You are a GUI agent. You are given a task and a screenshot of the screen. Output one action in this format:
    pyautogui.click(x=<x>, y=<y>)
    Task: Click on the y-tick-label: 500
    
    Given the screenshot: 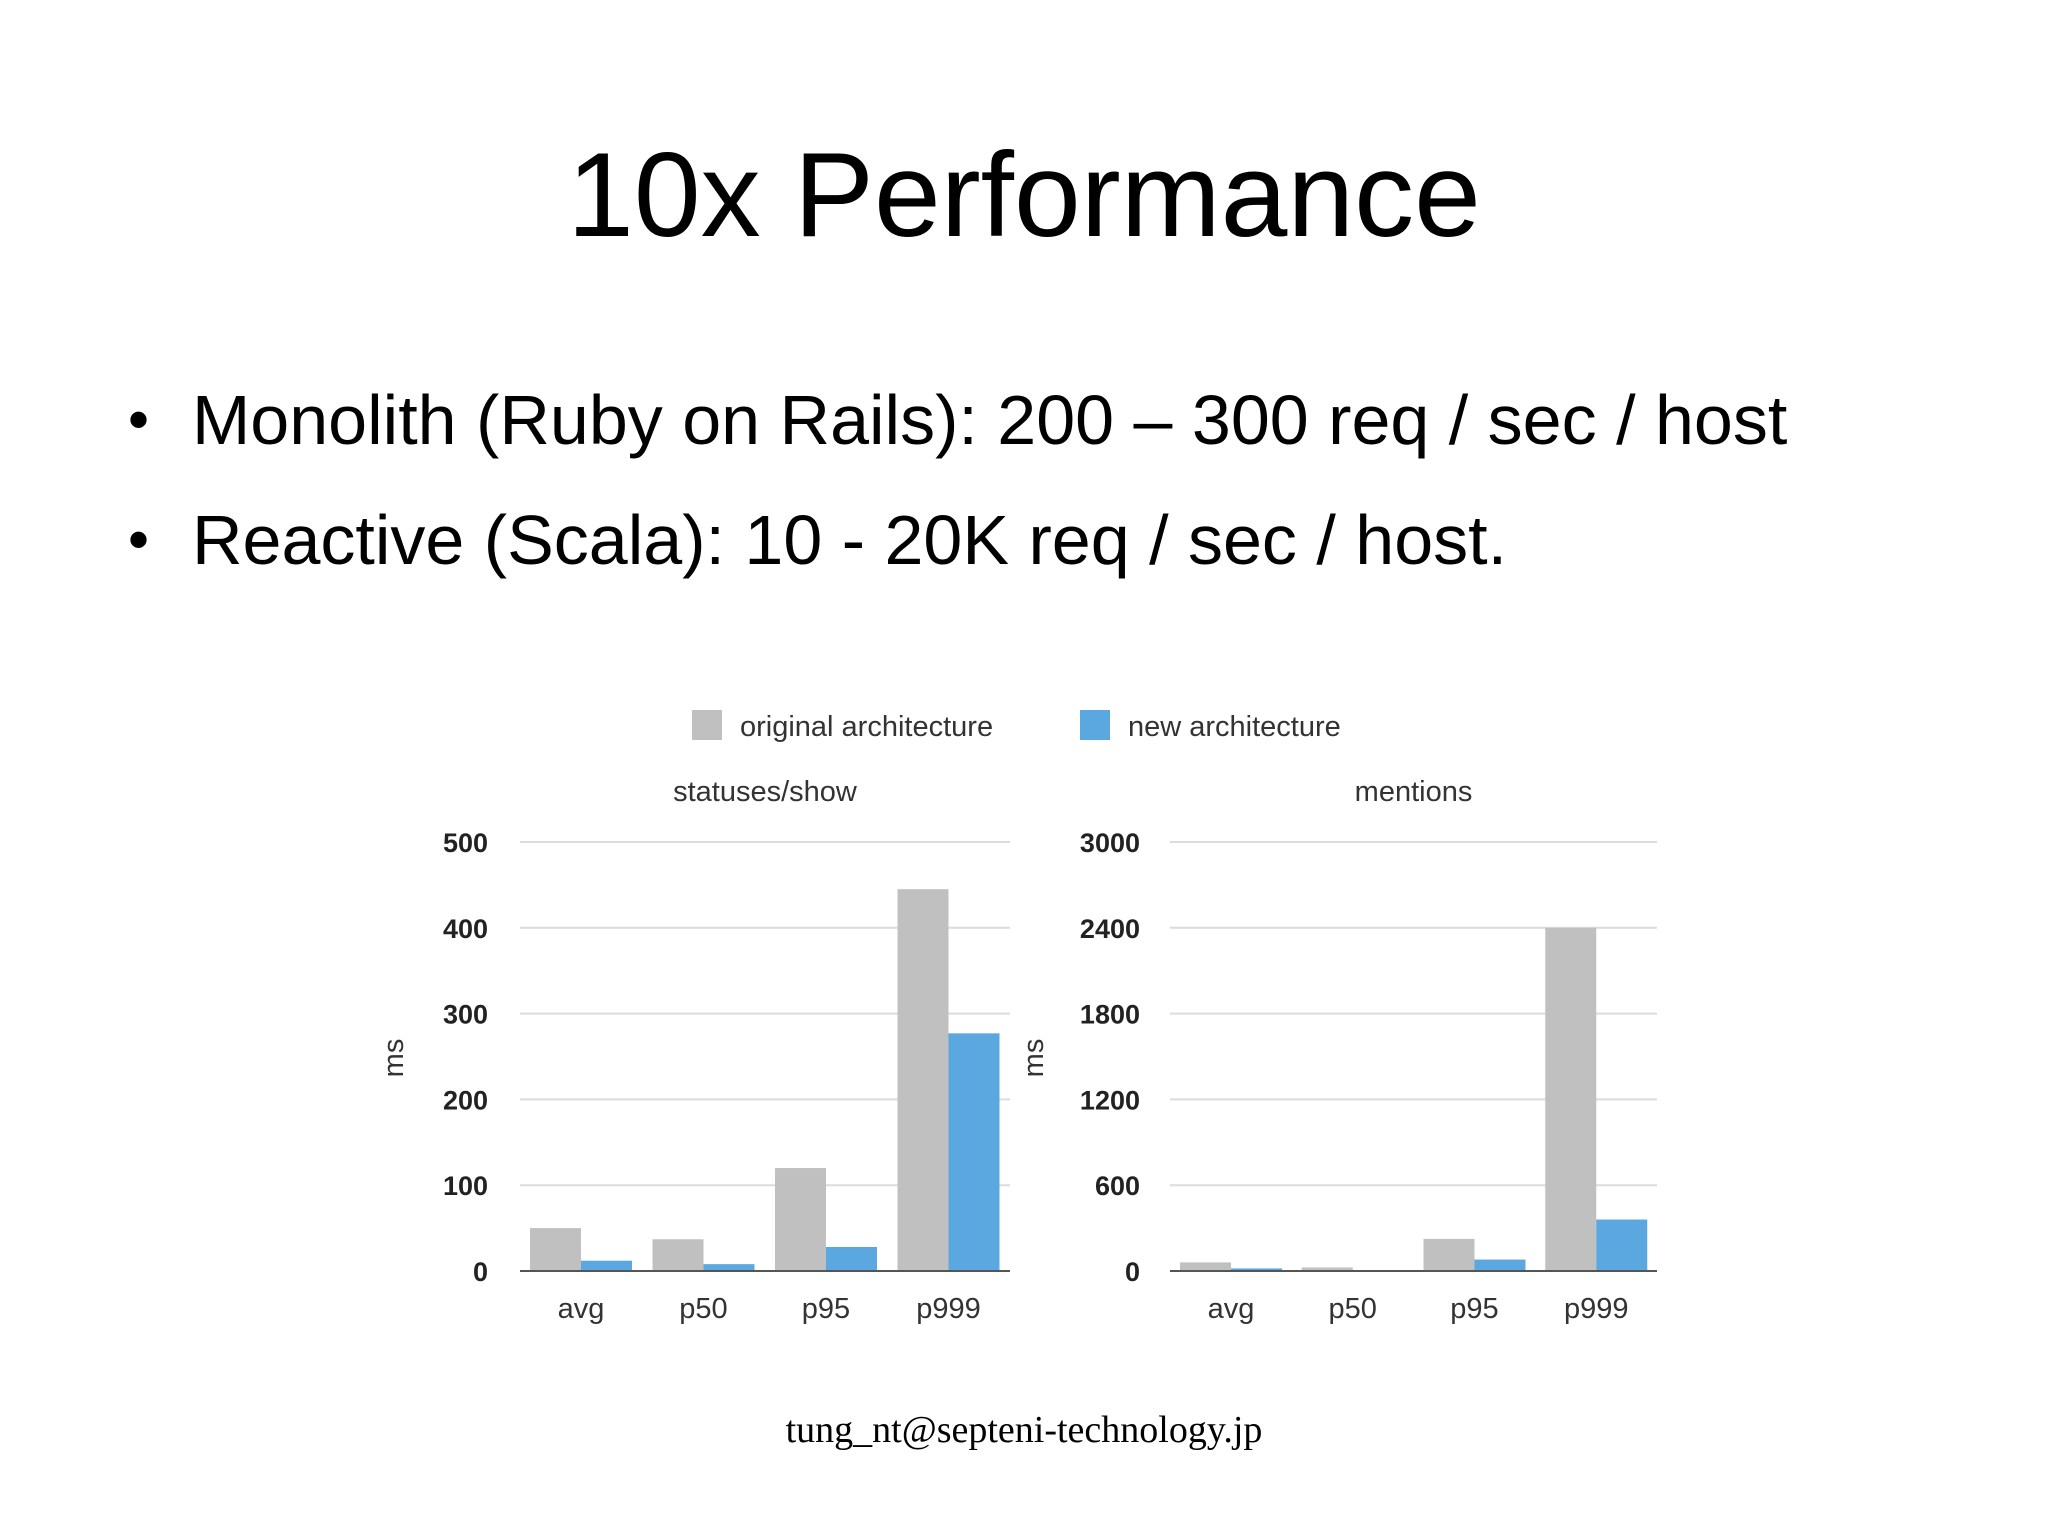 What is the action you would take?
    pyautogui.click(x=465, y=843)
    